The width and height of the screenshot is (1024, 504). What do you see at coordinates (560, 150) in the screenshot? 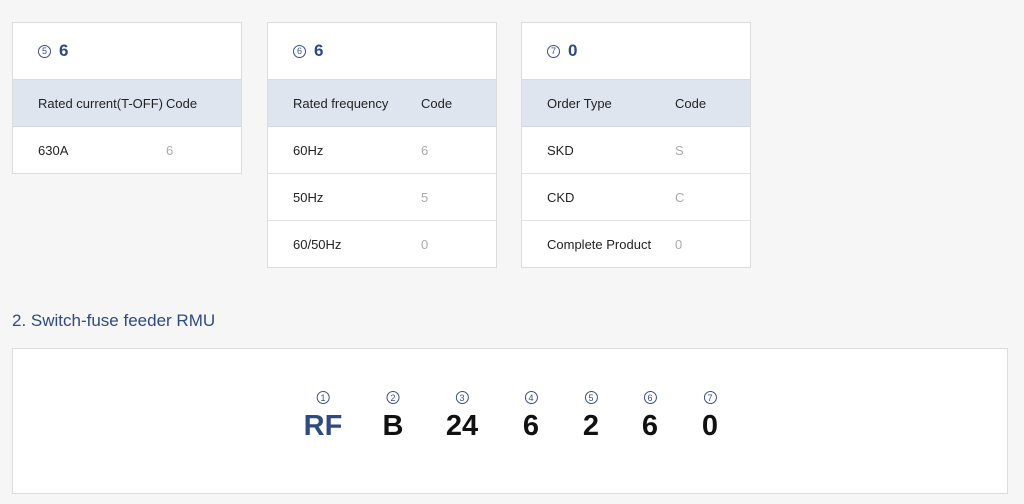
I see `option-label: SKD` at bounding box center [560, 150].